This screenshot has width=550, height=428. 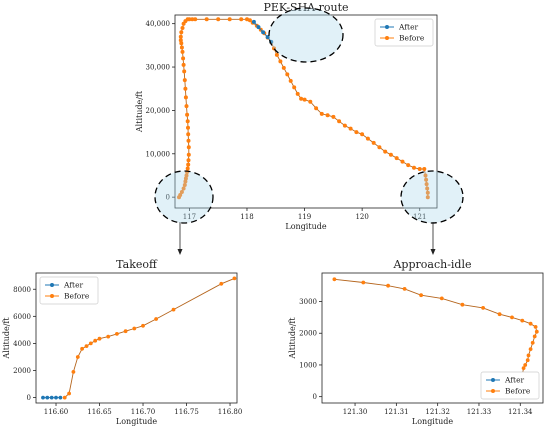 I want to click on main-ytick-label: 10,000, so click(x=158, y=154).